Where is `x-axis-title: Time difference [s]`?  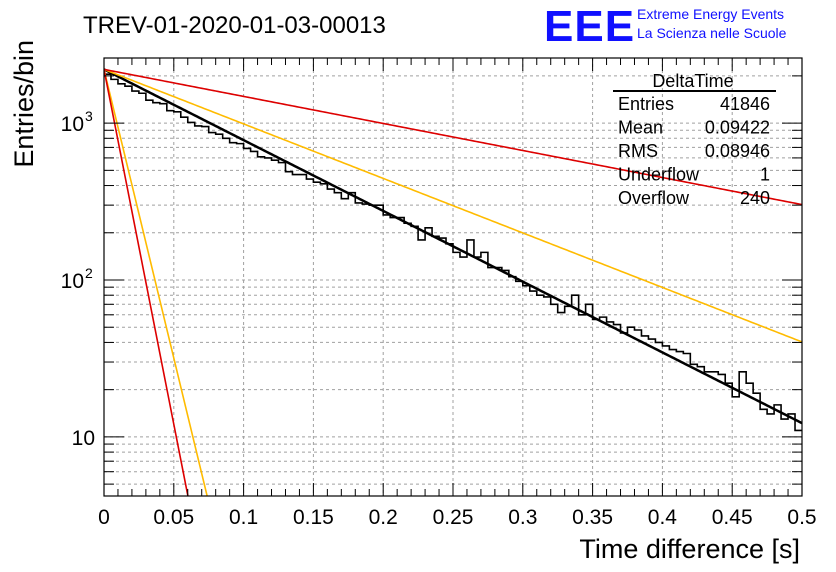
x-axis-title: Time difference [s] is located at coordinates (689, 549).